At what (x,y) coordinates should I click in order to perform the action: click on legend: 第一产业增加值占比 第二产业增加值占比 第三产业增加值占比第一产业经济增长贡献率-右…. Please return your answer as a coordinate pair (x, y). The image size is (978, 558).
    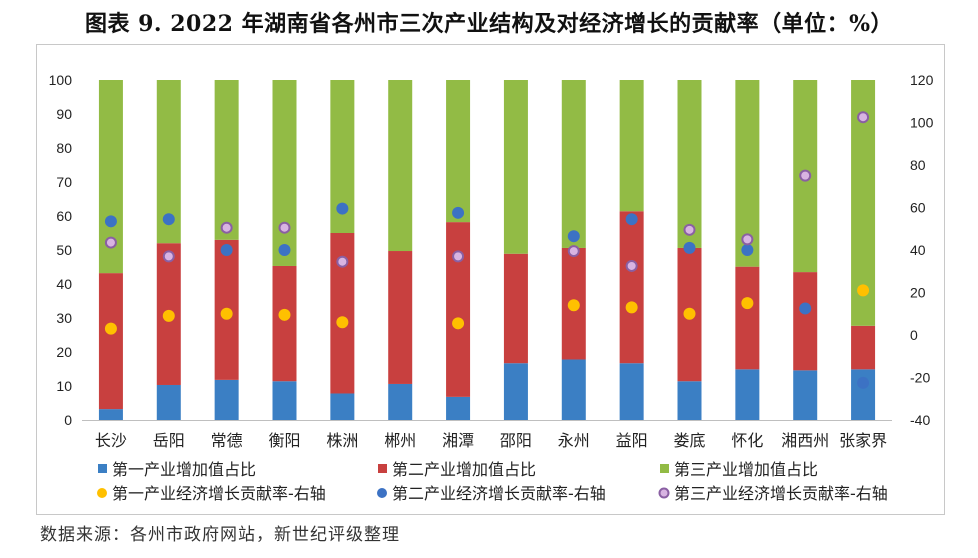
    Looking at the image, I should click on (492, 481).